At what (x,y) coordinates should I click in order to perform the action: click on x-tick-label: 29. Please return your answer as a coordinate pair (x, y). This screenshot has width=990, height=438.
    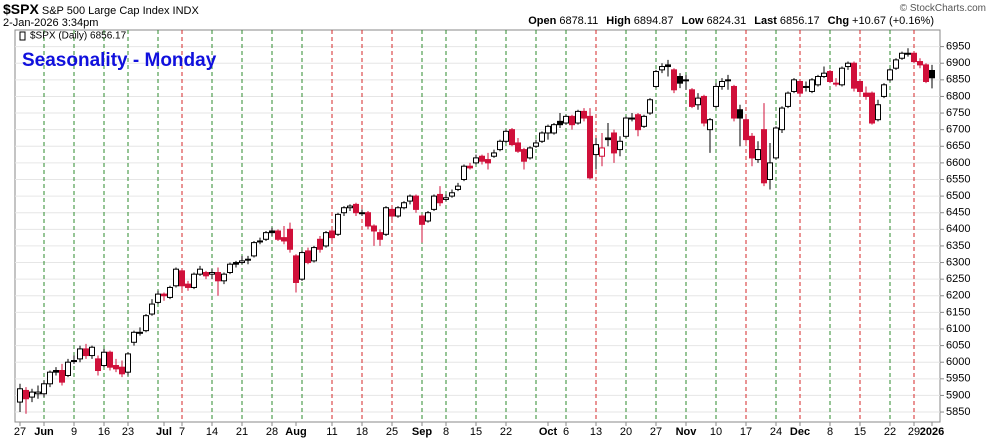
    Looking at the image, I should click on (914, 432).